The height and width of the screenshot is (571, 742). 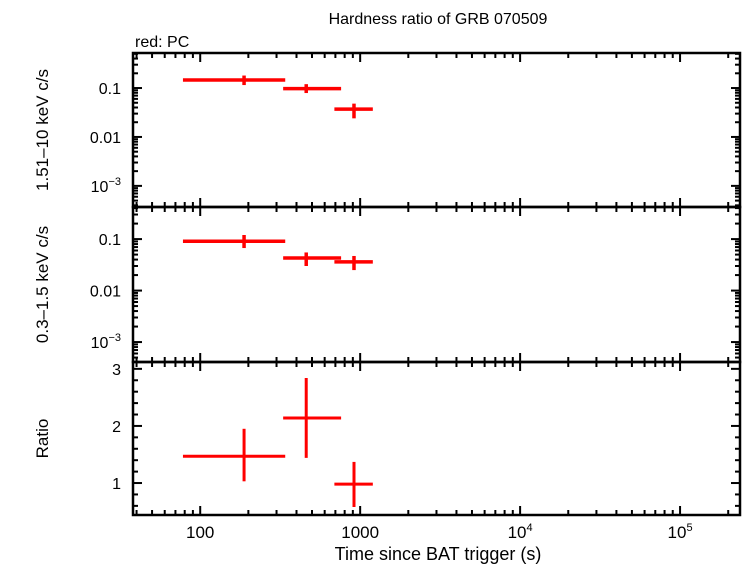 I want to click on y-tick-label: 2, so click(x=116, y=427).